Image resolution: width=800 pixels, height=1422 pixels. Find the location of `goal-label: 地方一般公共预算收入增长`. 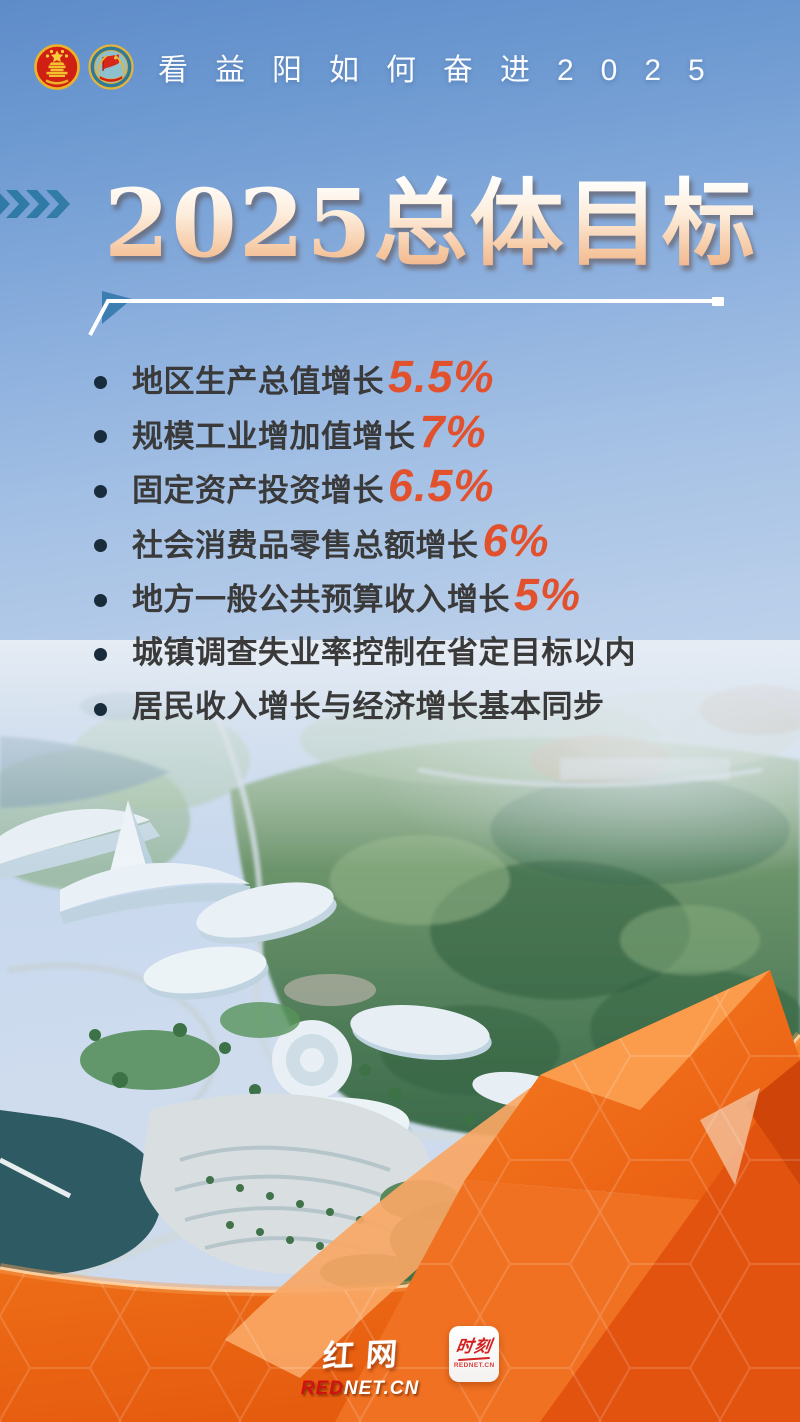

goal-label: 地方一般公共预算收入增长 is located at coordinates (321, 599).